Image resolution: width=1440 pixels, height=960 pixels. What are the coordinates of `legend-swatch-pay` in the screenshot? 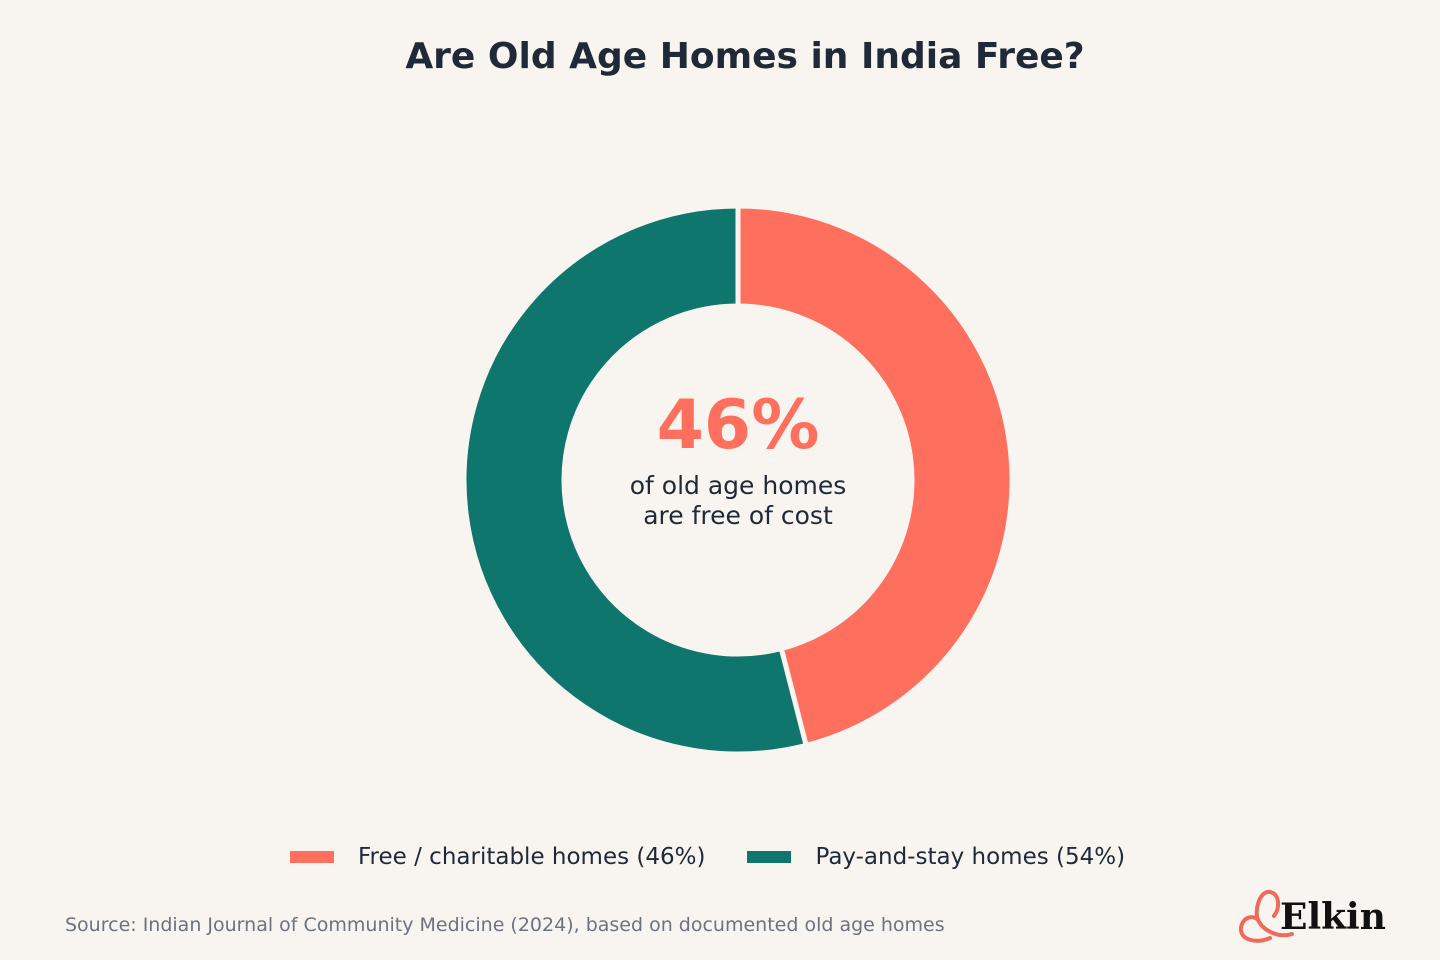 It's located at (769, 857).